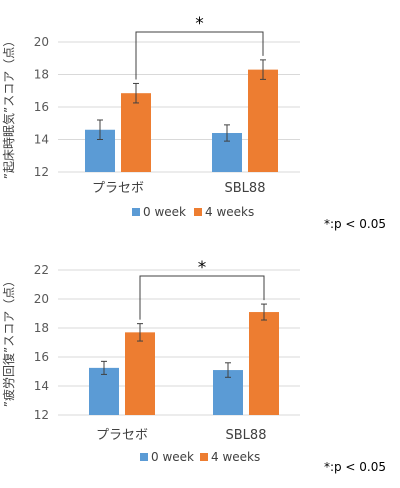 The width and height of the screenshot is (400, 488). I want to click on chart-1-bracket-line, so click(199, 55).